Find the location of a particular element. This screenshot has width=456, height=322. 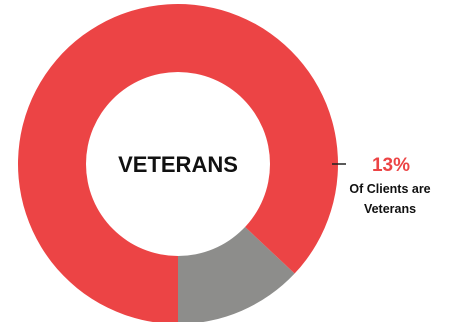

center-label: VETERANS is located at coordinates (178, 164).